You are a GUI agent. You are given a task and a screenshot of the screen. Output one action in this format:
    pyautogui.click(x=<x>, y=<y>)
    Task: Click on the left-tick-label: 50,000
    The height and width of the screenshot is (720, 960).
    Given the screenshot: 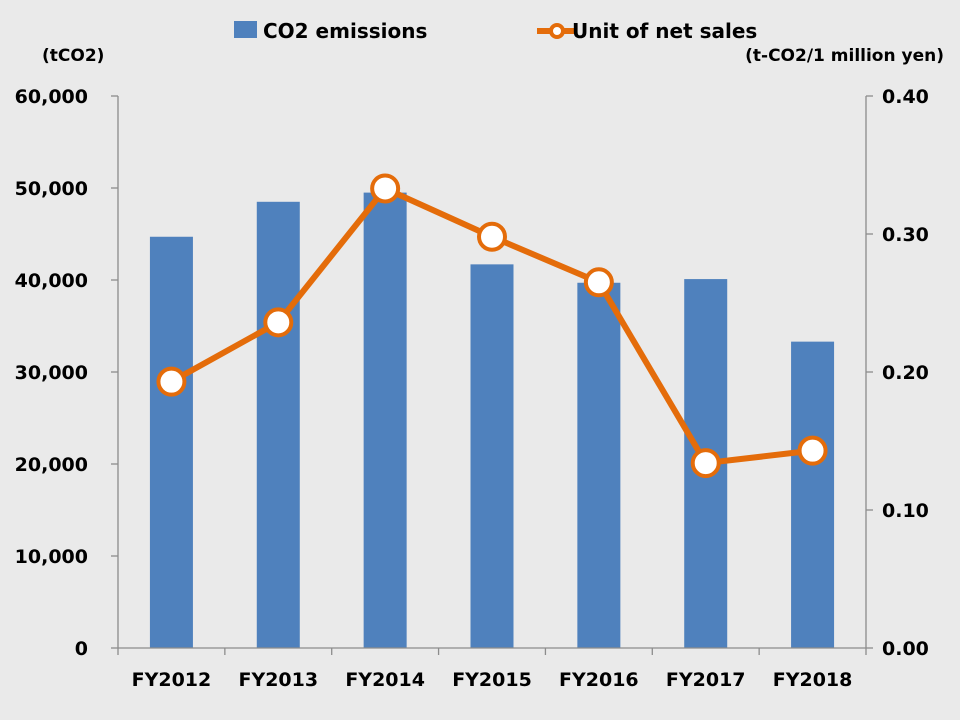 What is the action you would take?
    pyautogui.click(x=51, y=189)
    